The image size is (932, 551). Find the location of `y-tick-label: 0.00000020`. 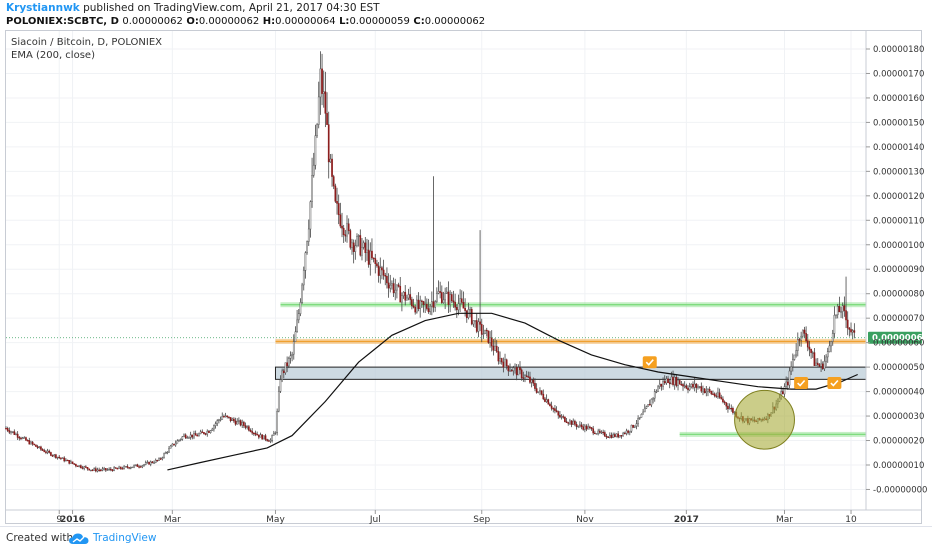

y-tick-label: 0.00000020 is located at coordinates (898, 442).